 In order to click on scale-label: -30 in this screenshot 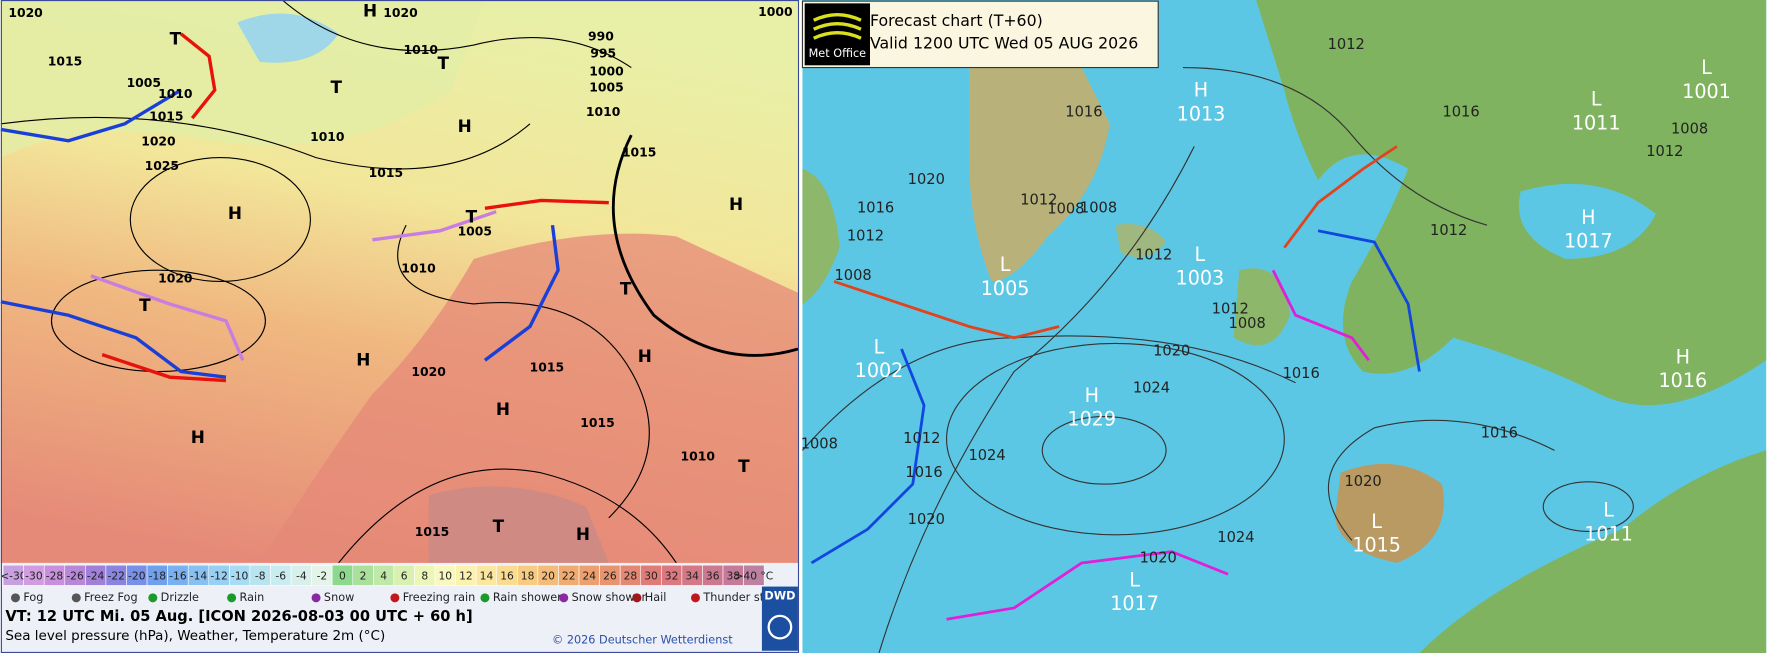, I will do `click(34, 575)`.